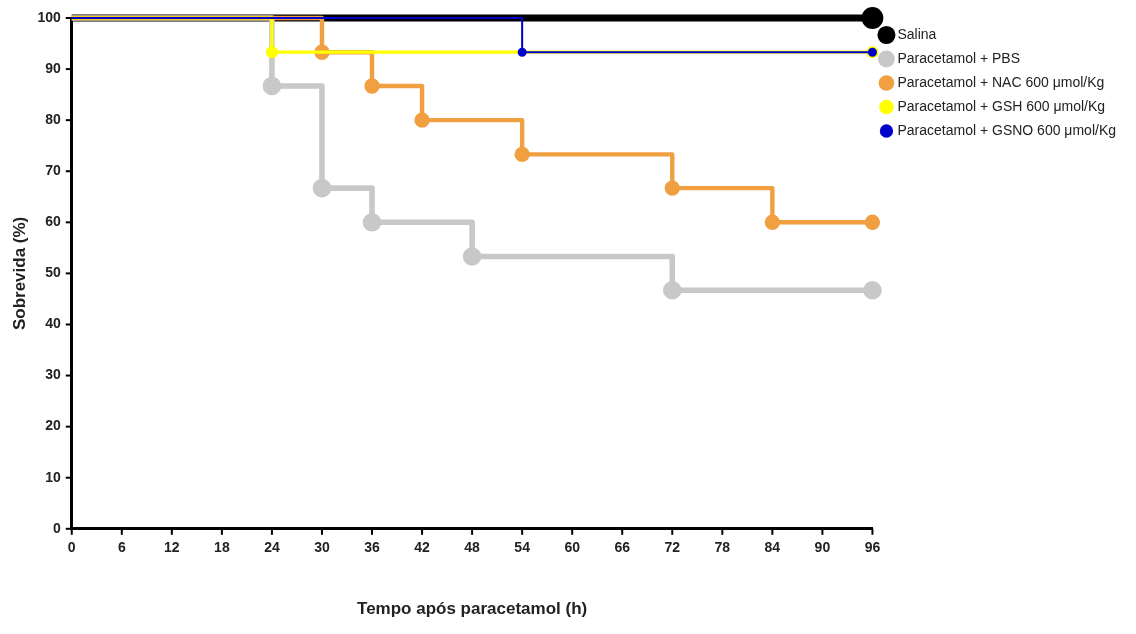 This screenshot has width=1136, height=634. What do you see at coordinates (872, 547) in the screenshot?
I see `x-tick-label: 96` at bounding box center [872, 547].